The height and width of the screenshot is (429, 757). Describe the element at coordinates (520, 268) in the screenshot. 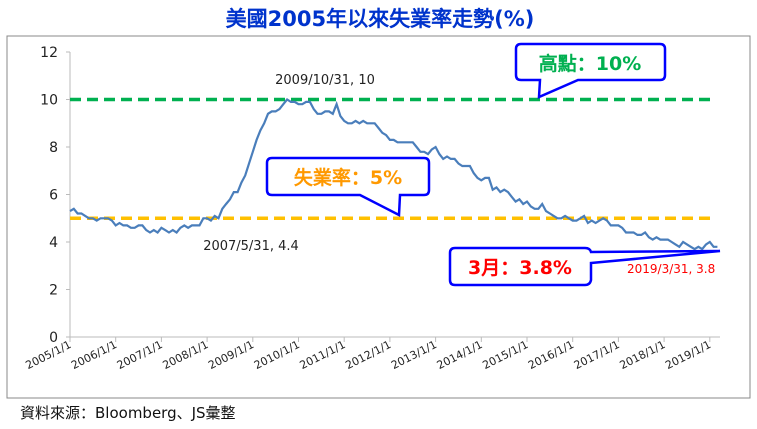

I see `callout-latest-text: 3月：3.8%` at that location.